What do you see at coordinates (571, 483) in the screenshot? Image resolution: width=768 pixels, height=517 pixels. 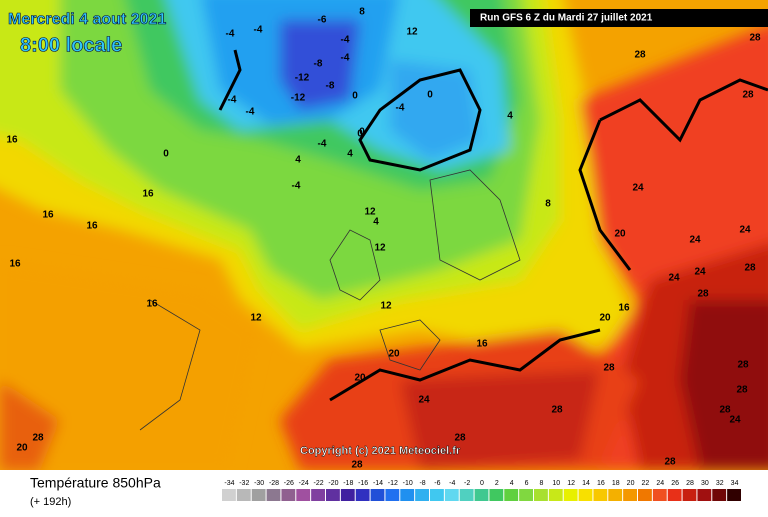 I see `legend-label: 12` at bounding box center [571, 483].